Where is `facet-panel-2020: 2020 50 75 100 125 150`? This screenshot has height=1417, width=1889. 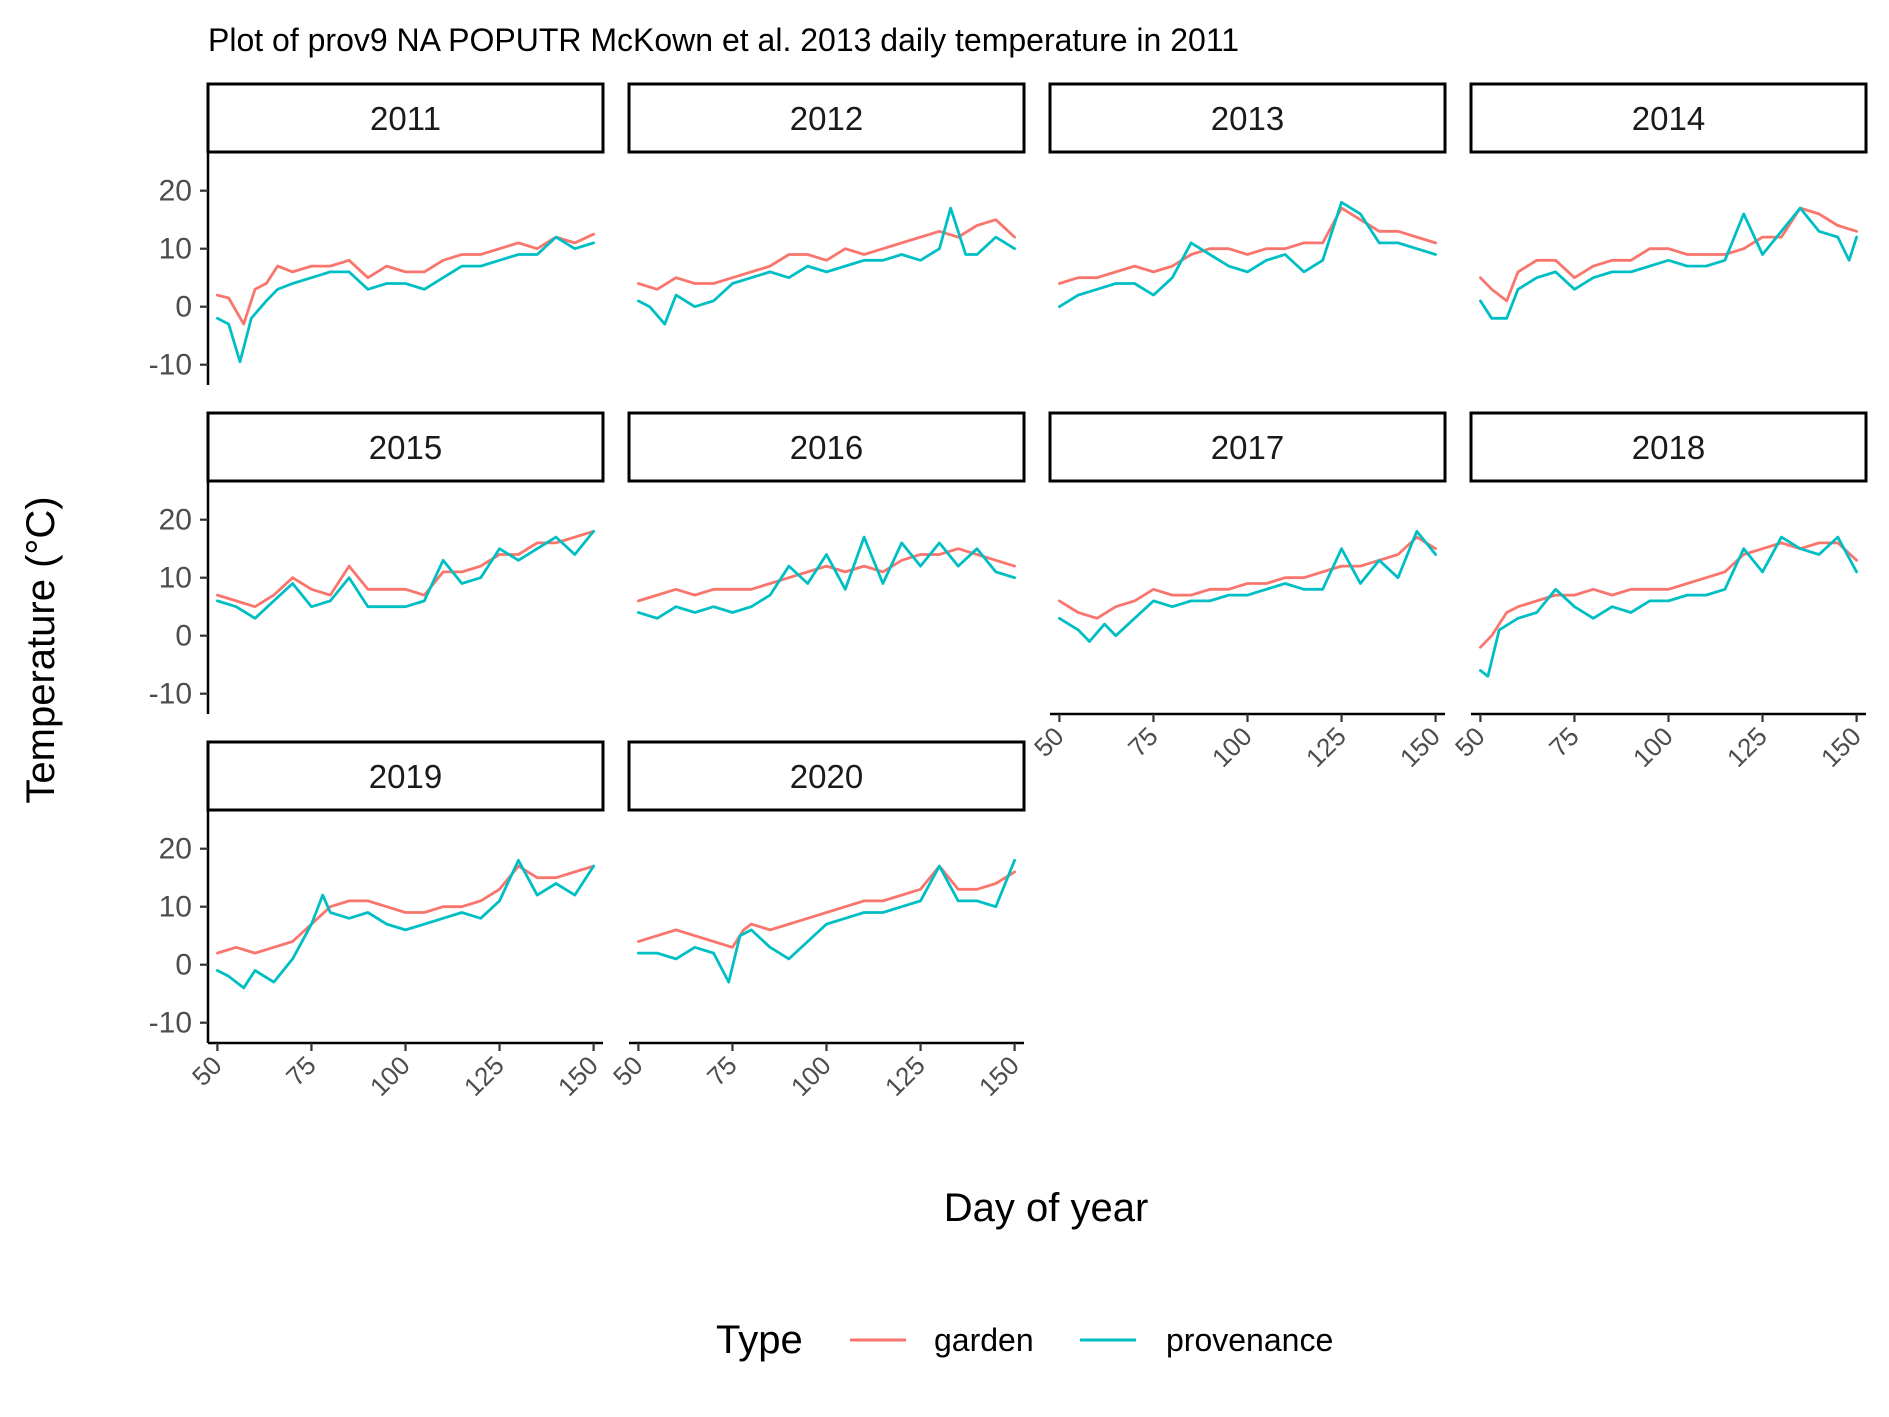
facet-panel-2020: 2020 50 75 100 125 150 is located at coordinates (816, 921).